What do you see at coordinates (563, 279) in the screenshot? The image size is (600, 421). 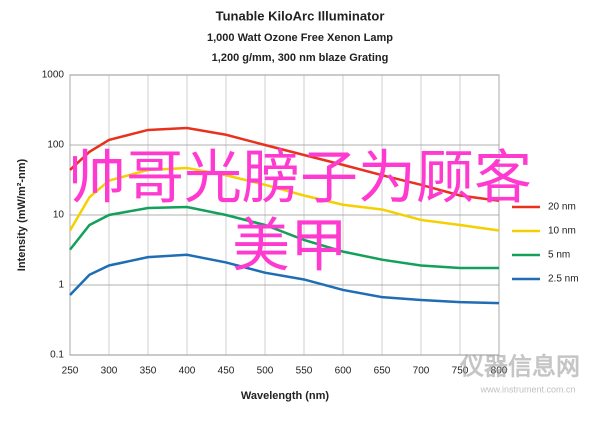 I see `legend-label: 2.5 nm` at bounding box center [563, 279].